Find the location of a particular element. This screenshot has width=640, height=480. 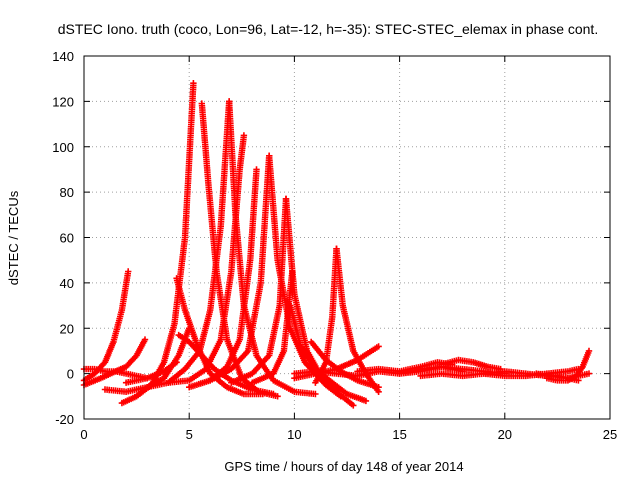

y-tick-label: 0 is located at coordinates (70, 374).